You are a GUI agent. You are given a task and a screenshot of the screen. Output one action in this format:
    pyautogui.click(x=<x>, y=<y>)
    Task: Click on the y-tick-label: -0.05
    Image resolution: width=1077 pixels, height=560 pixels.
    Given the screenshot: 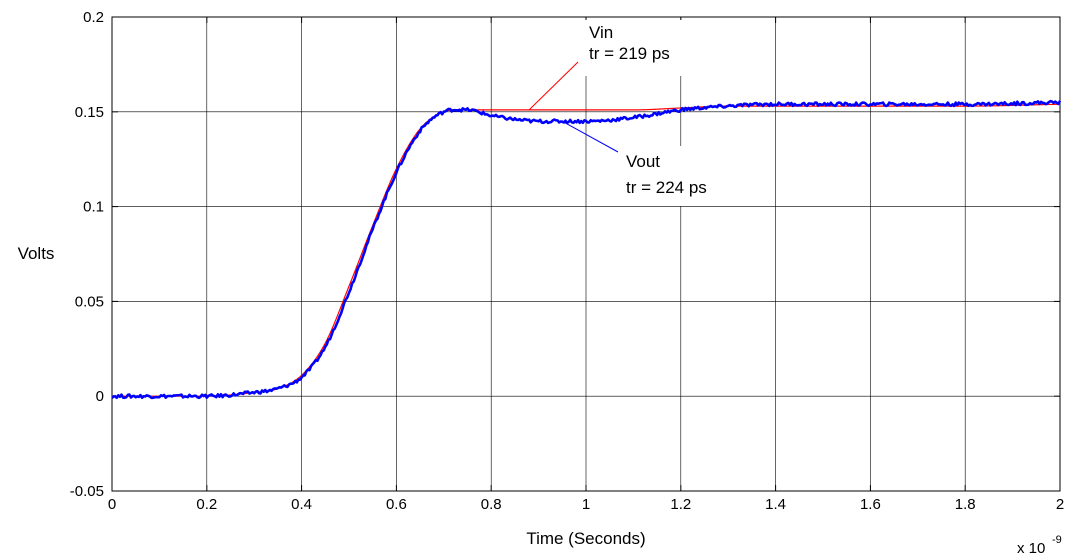 What is the action you would take?
    pyautogui.click(x=87, y=491)
    